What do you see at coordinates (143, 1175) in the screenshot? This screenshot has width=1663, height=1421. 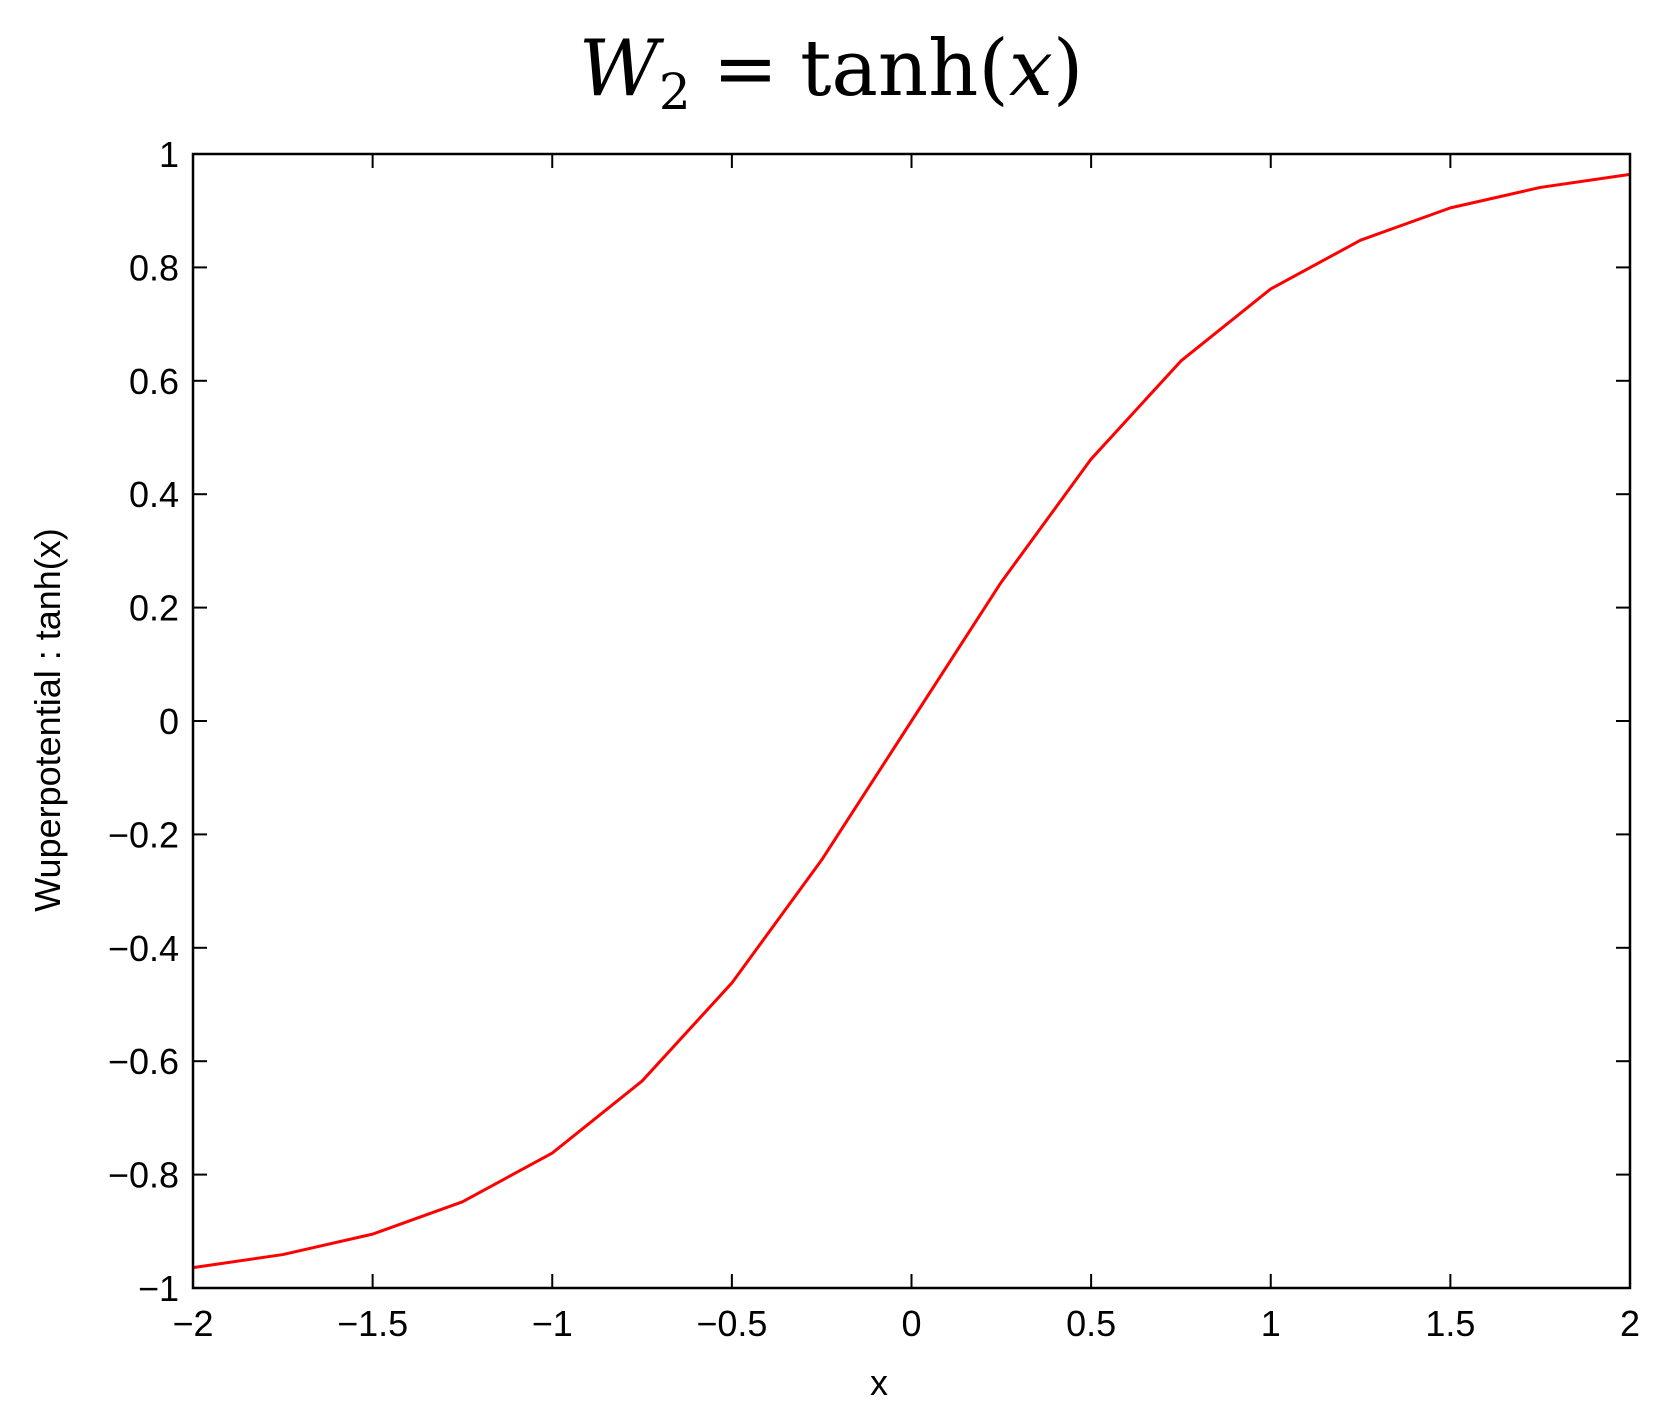 I see `y-tick-label: −0.8` at bounding box center [143, 1175].